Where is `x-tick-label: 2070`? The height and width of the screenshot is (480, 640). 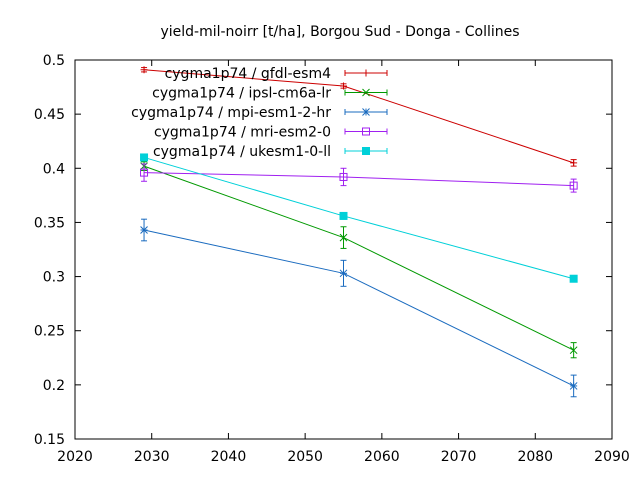 x-tick-label: 2070 is located at coordinates (459, 457).